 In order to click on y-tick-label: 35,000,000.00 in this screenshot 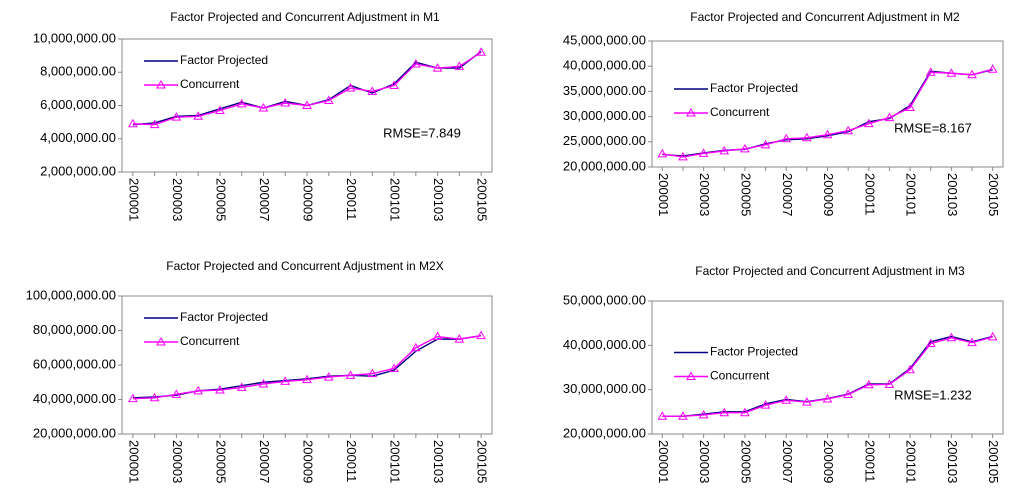, I will do `click(604, 90)`.